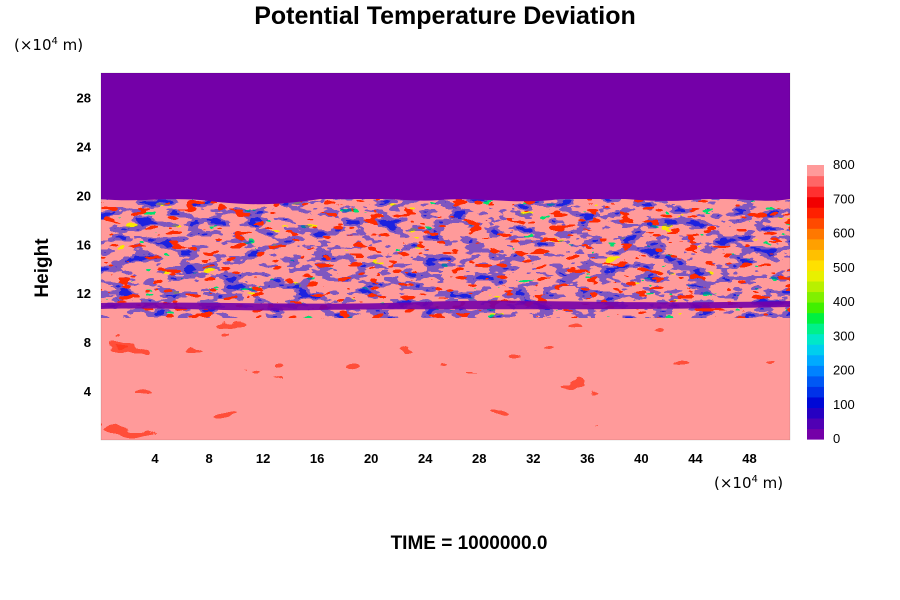 This screenshot has width=900, height=600. Describe the element at coordinates (844, 370) in the screenshot. I see `colorbar-tick-label: 200` at that location.